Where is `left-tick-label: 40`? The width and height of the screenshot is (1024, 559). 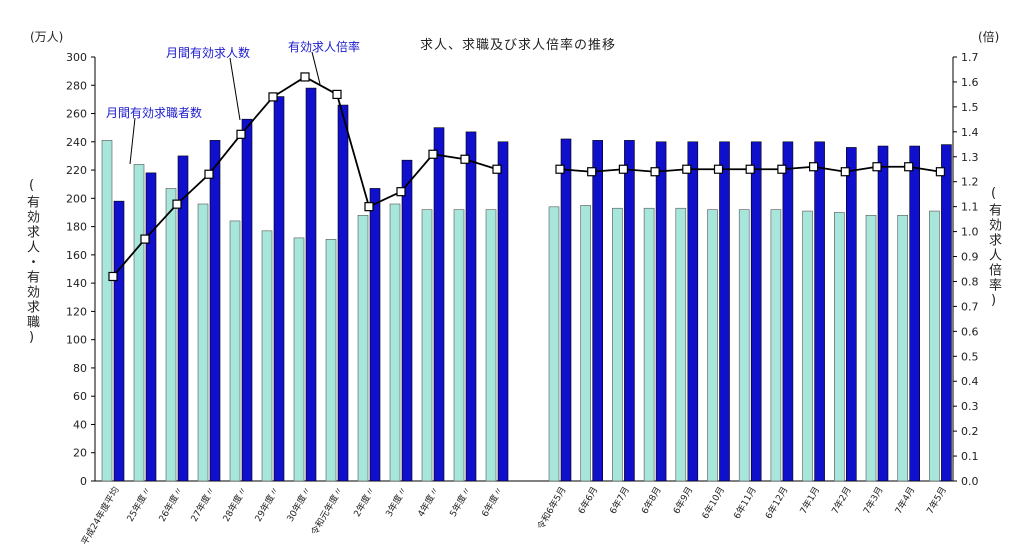 left-tick-label: 40 is located at coordinates (80, 424).